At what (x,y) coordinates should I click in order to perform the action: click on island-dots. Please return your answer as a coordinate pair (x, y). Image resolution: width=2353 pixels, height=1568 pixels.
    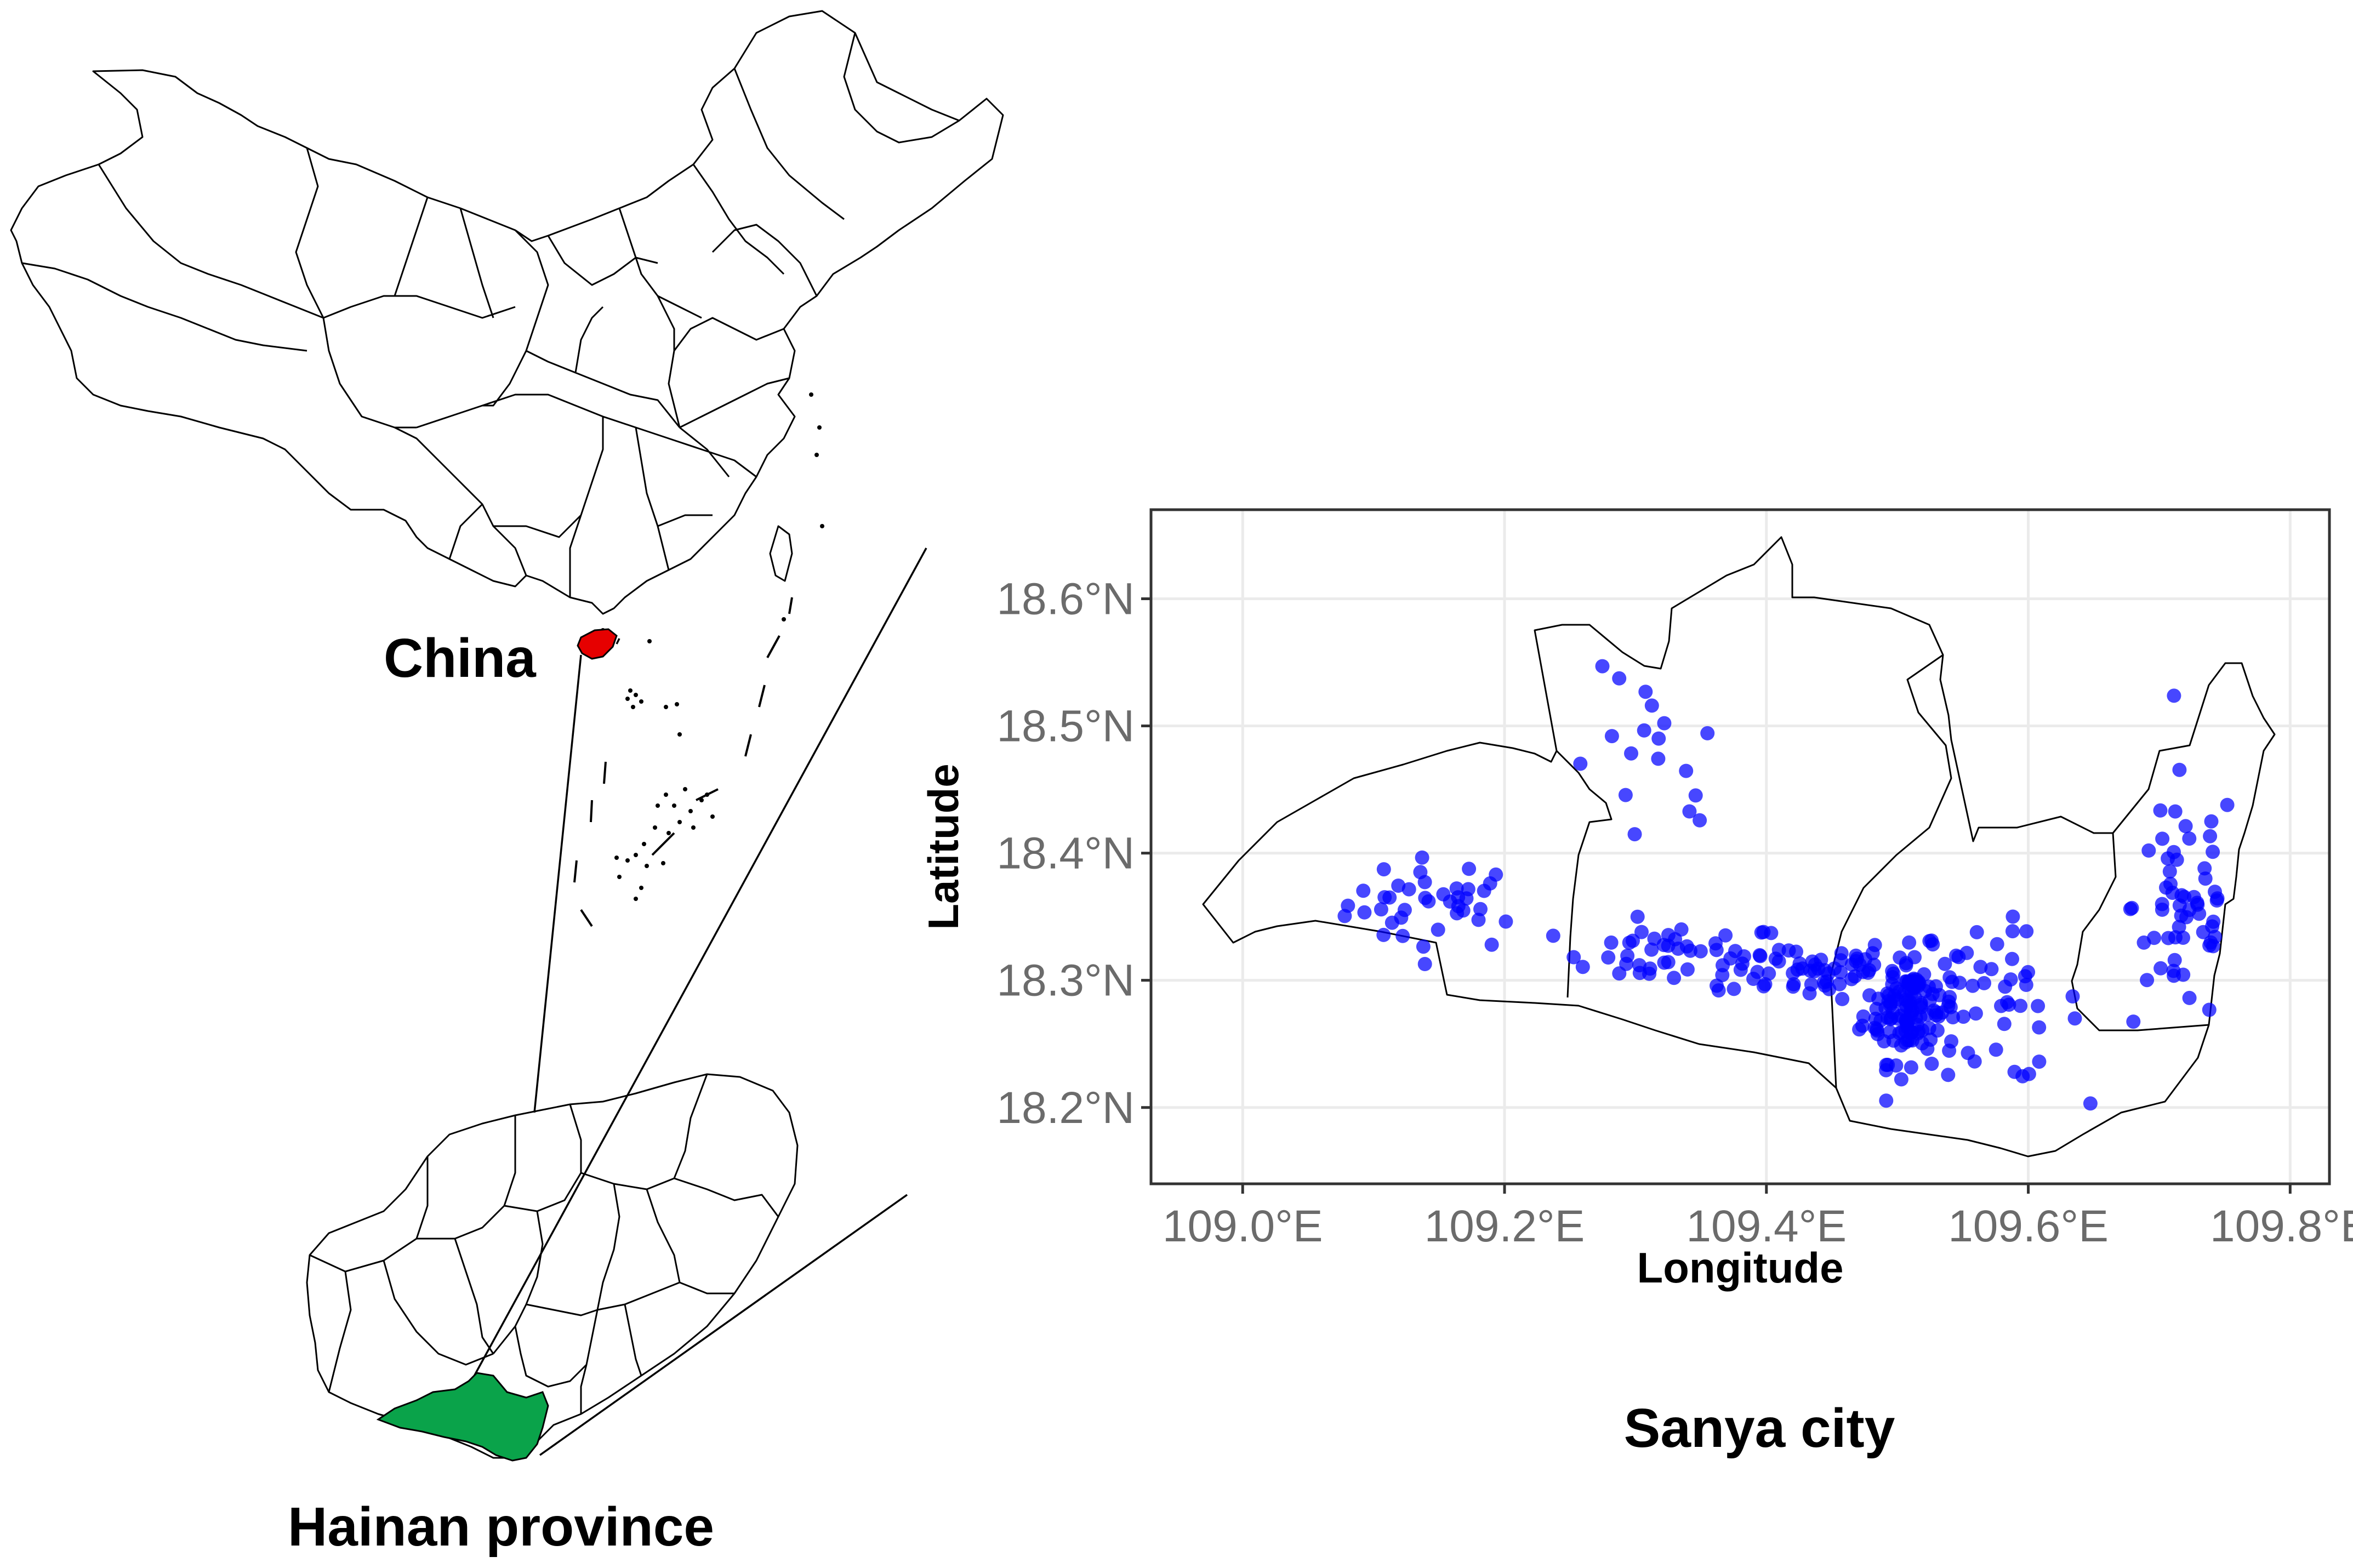
    Looking at the image, I should click on (712, 646).